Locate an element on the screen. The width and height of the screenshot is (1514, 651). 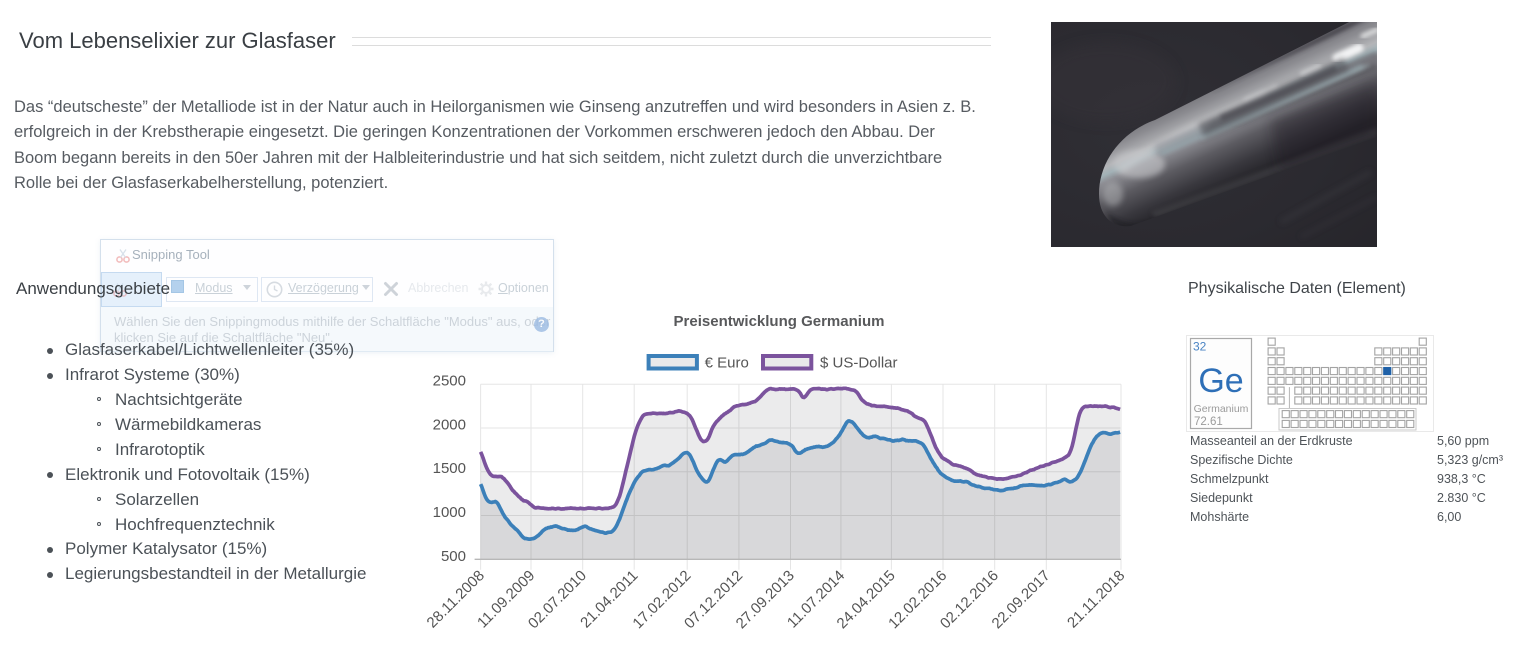
svg-text: 32 is located at coordinates (1200, 347).